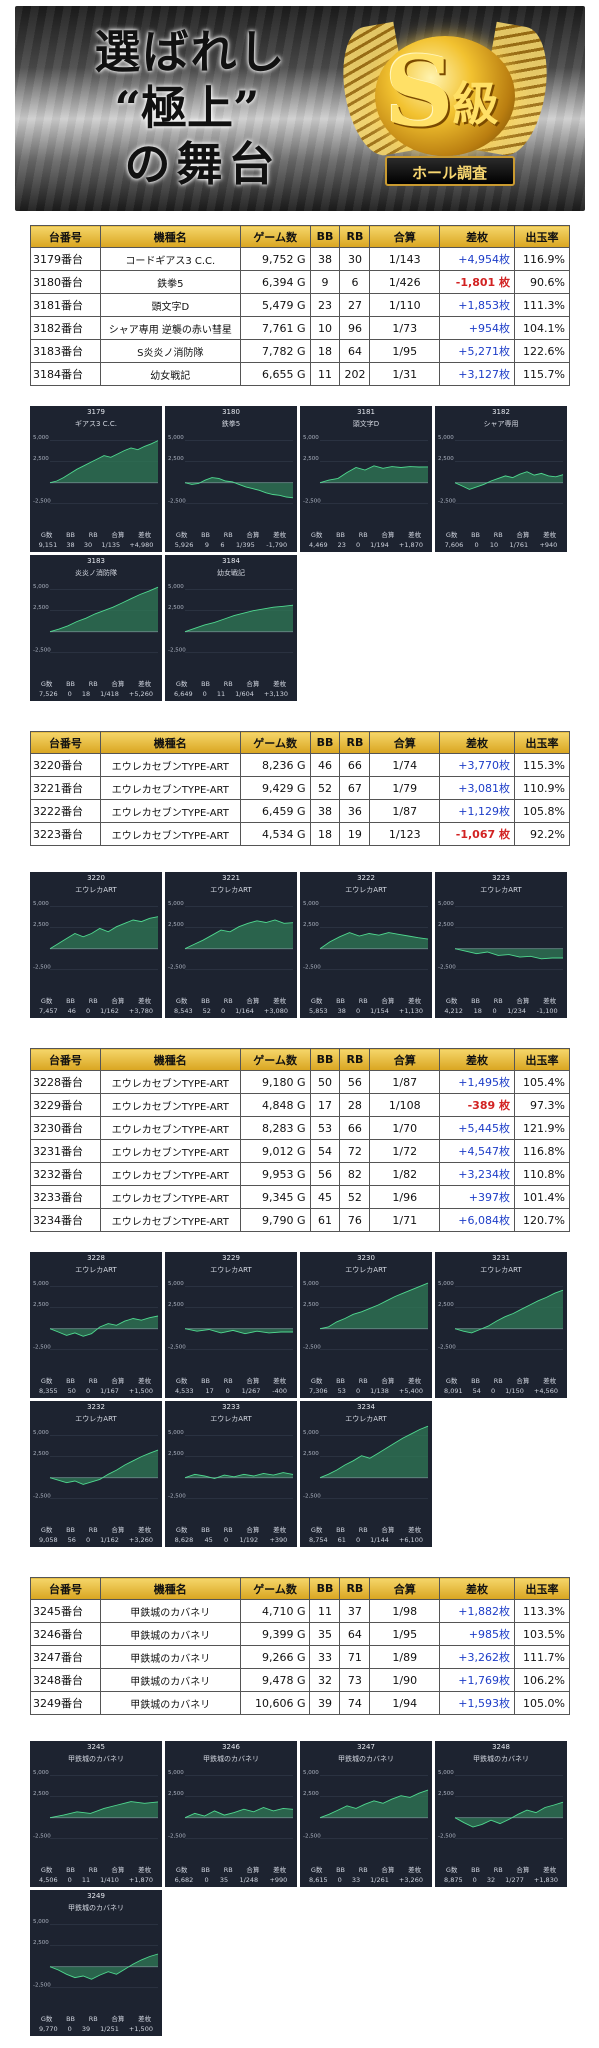 Image resolution: width=599 pixels, height=2048 pixels. Describe the element at coordinates (231, 561) in the screenshot. I see `graph-machine-number: 3184` at that location.